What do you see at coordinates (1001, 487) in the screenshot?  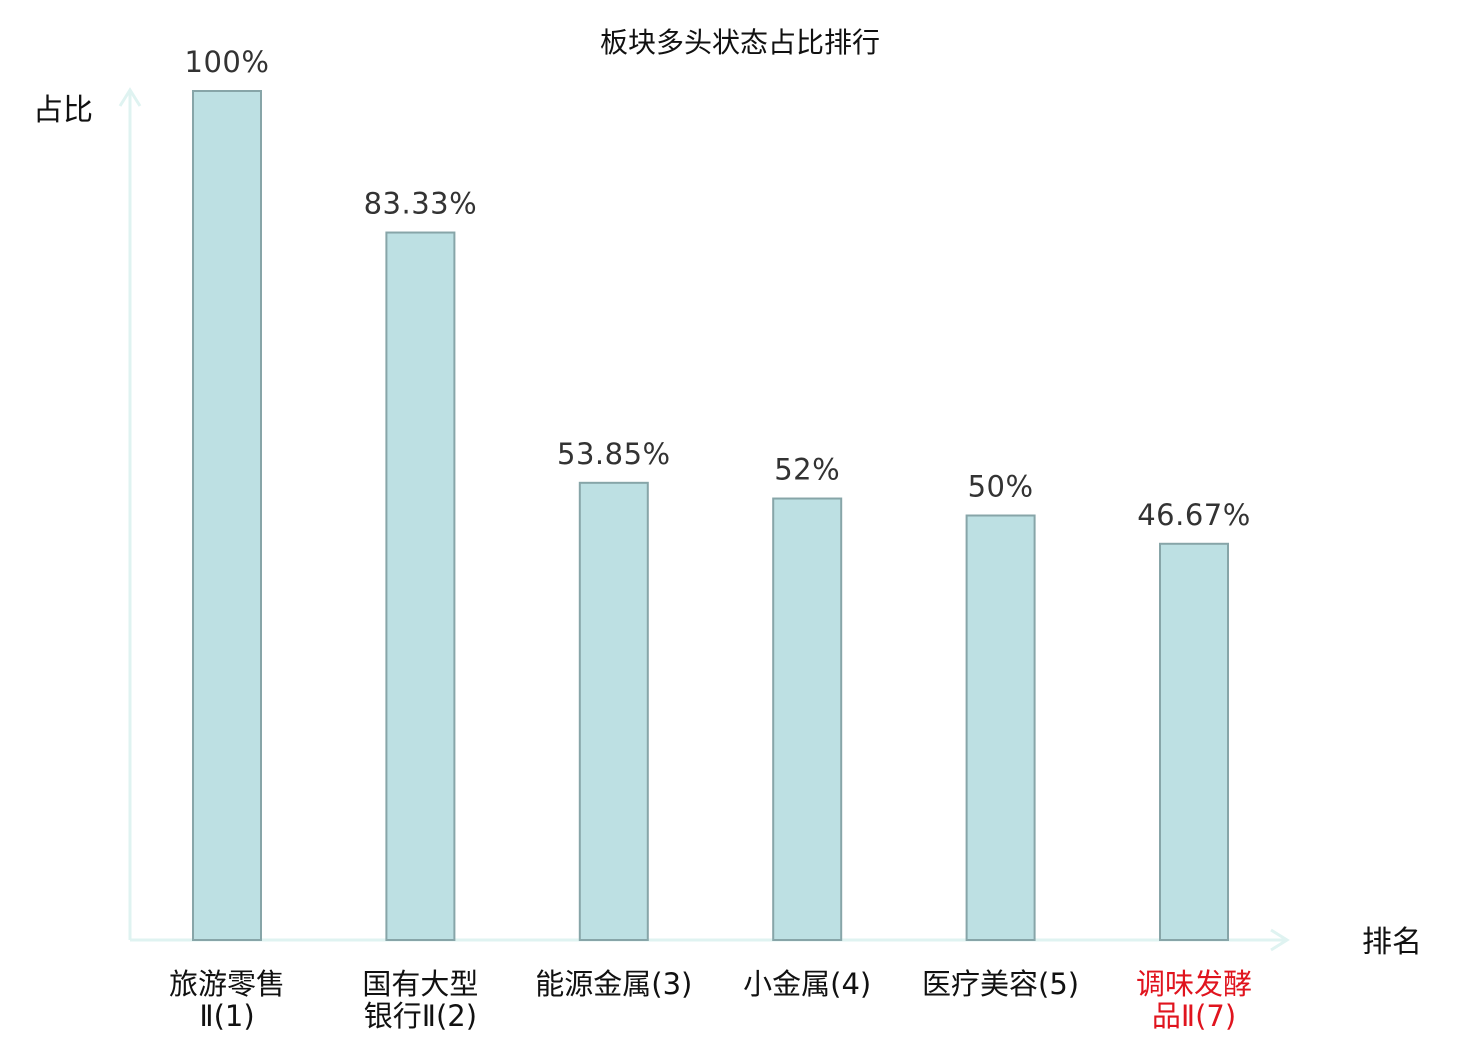 I see `value-label-5: 50%` at bounding box center [1001, 487].